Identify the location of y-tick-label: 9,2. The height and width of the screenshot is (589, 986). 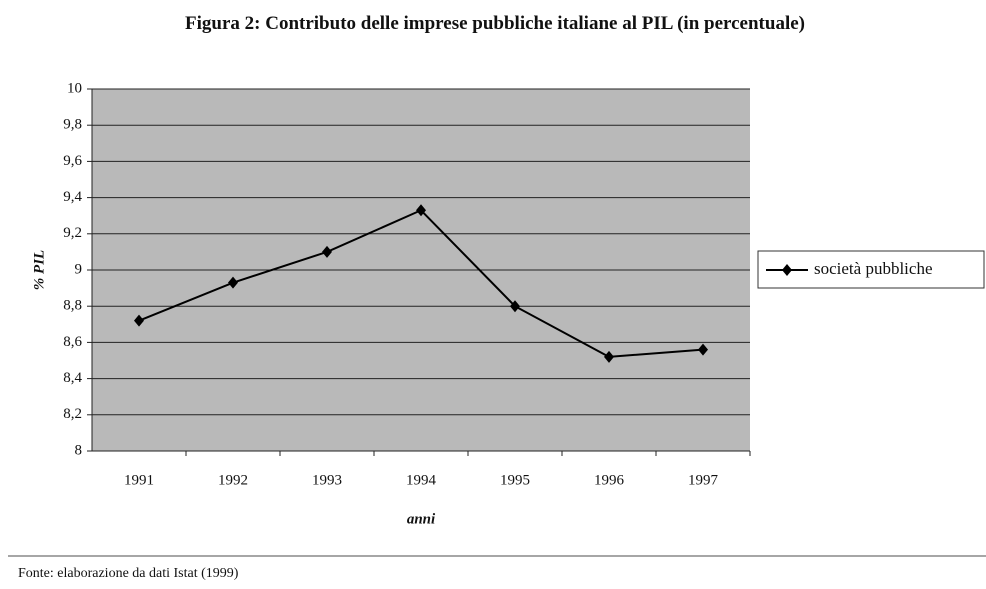
(72, 233).